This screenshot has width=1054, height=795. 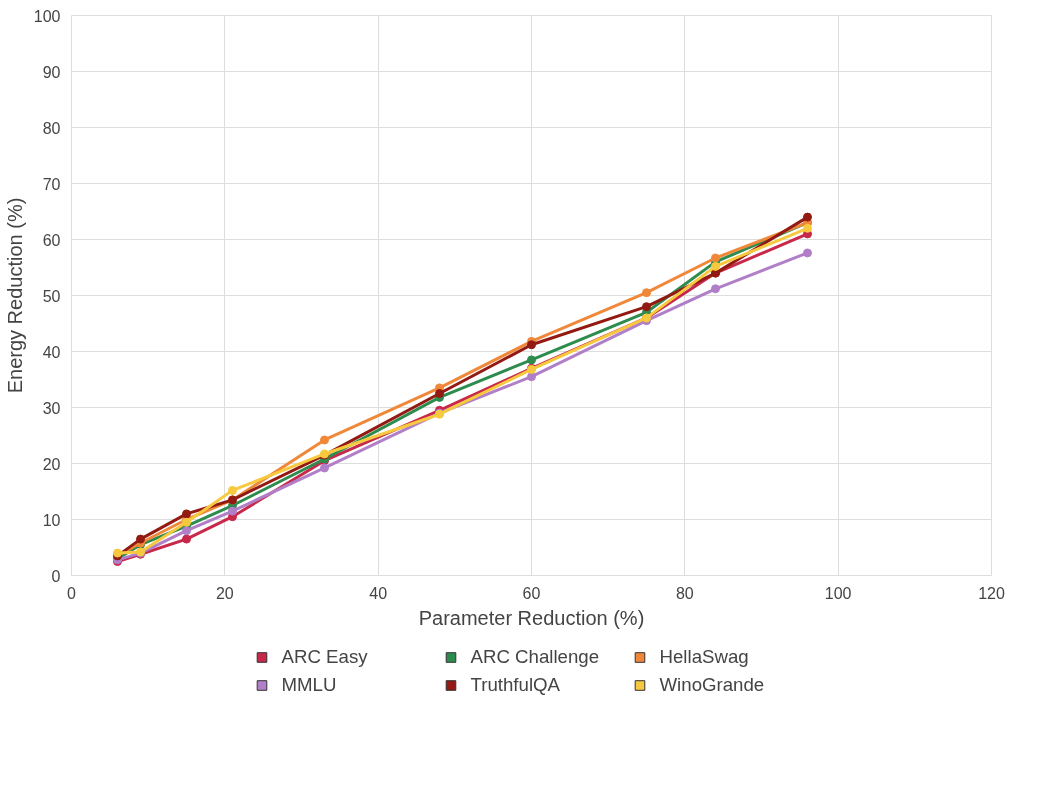 I want to click on y-tick-label: 30, so click(x=51, y=408).